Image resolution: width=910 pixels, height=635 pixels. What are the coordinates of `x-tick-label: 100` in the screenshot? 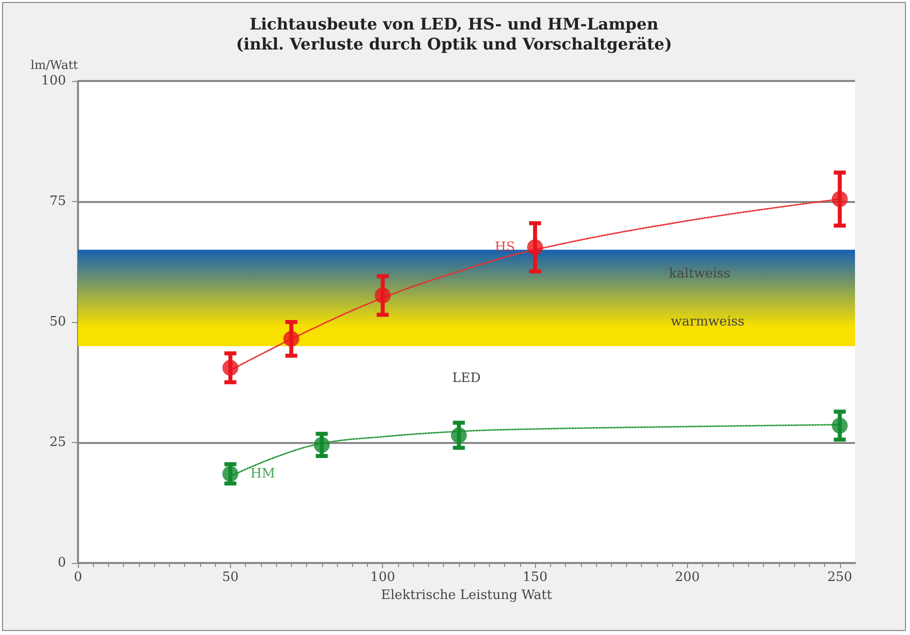 It's located at (383, 577).